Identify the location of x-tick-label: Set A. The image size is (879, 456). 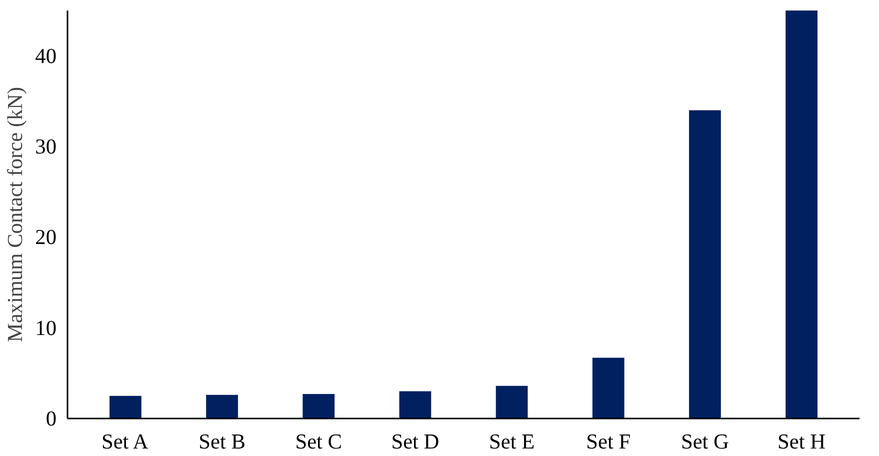
(125, 442).